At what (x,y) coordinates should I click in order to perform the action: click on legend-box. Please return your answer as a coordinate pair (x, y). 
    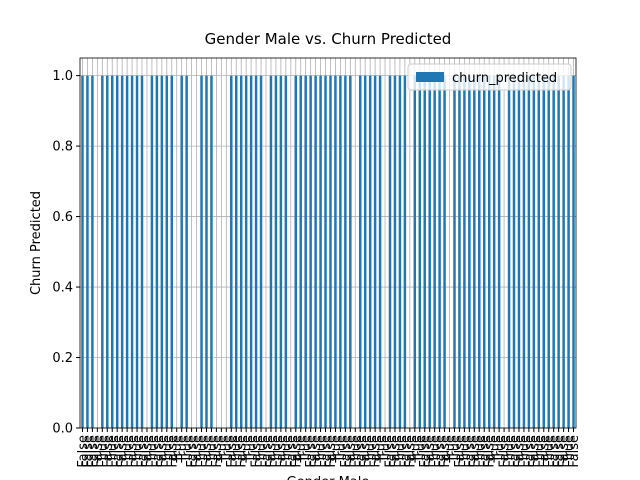
    Looking at the image, I should click on (489, 77).